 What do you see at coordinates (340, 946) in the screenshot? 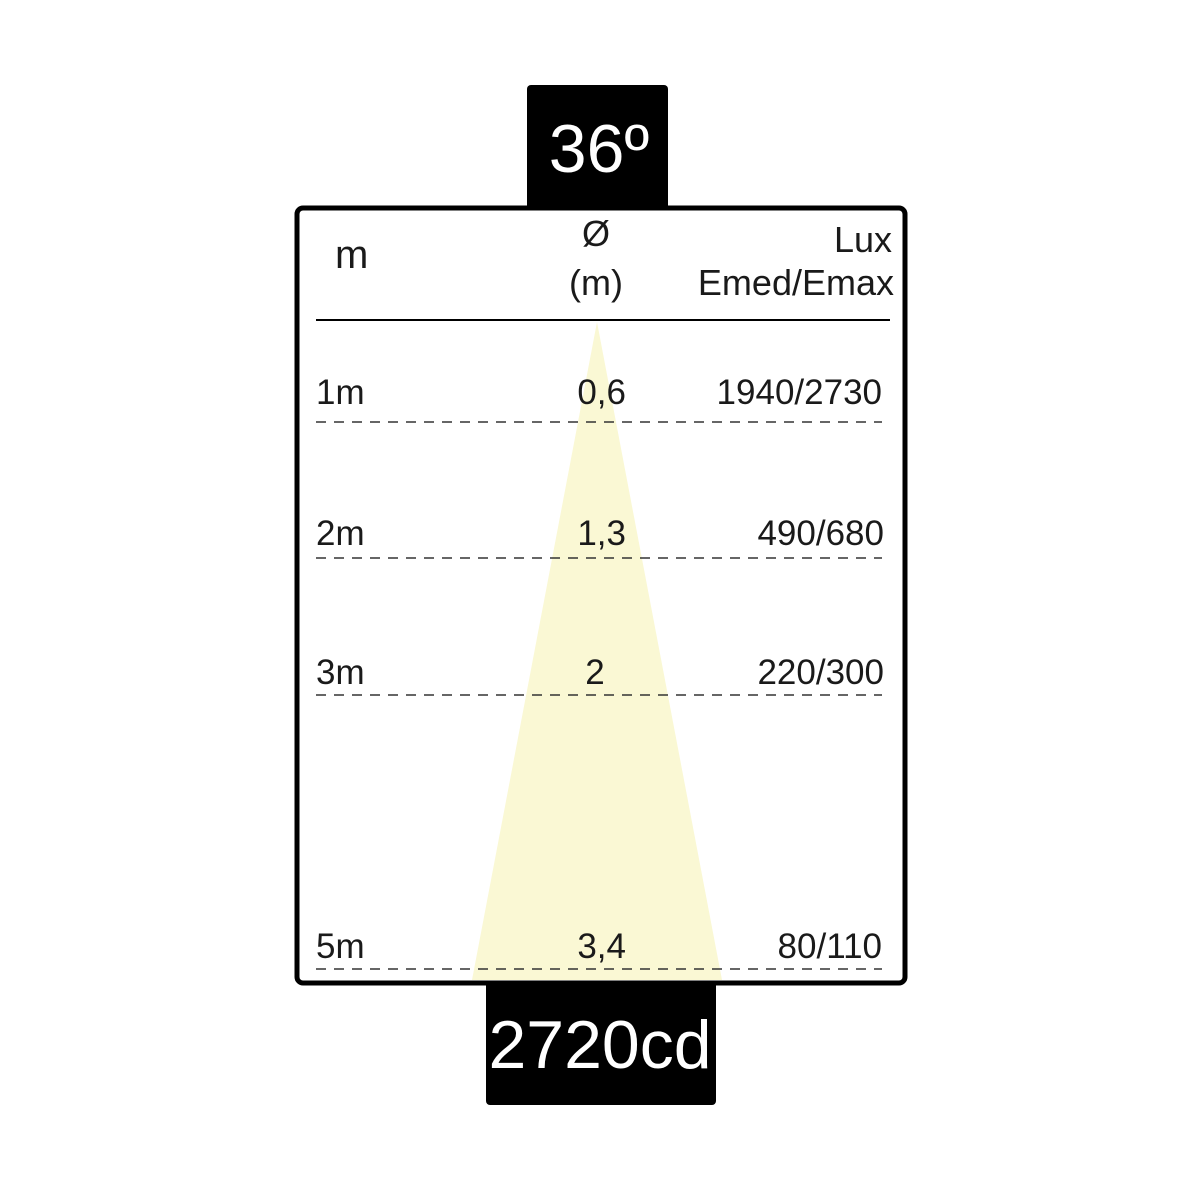
I see `row-distance: 5m` at bounding box center [340, 946].